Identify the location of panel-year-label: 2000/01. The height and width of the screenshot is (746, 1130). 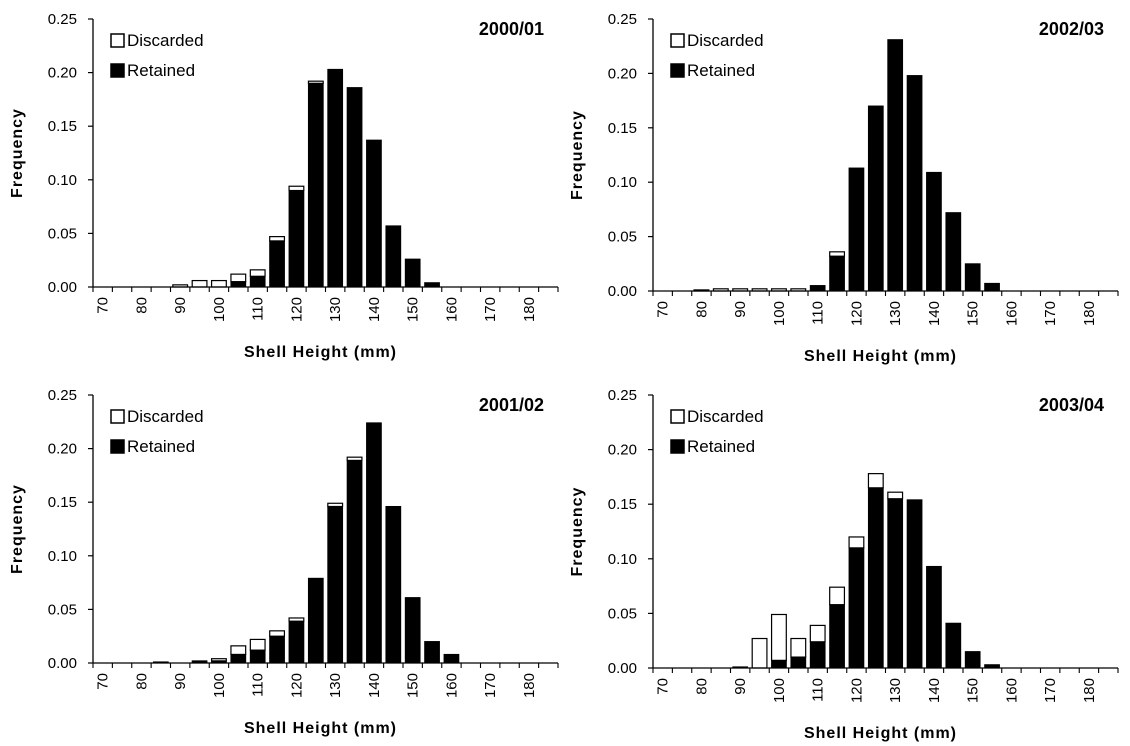
(511, 29).